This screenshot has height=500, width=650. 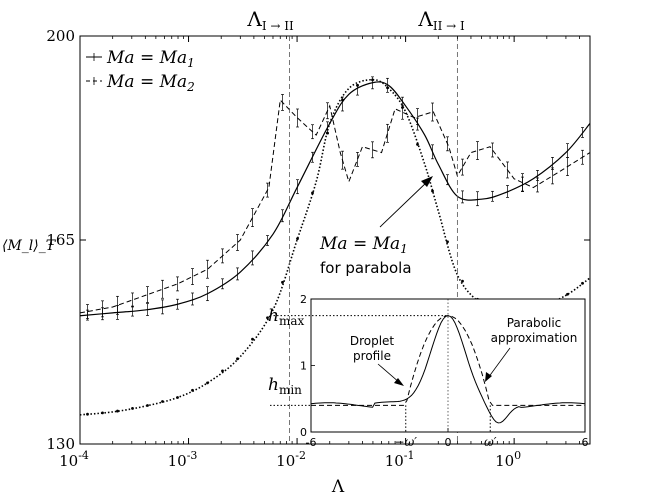 I want to click on inset-x-tick-label: 0, so click(x=448, y=442).